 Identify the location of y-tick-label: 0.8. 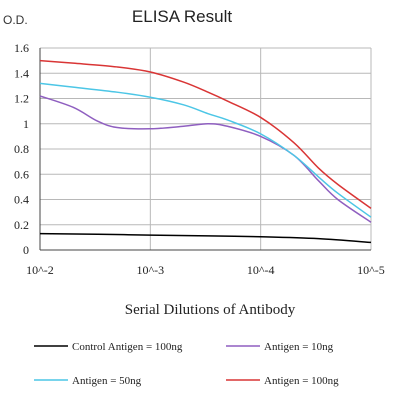
(21, 149).